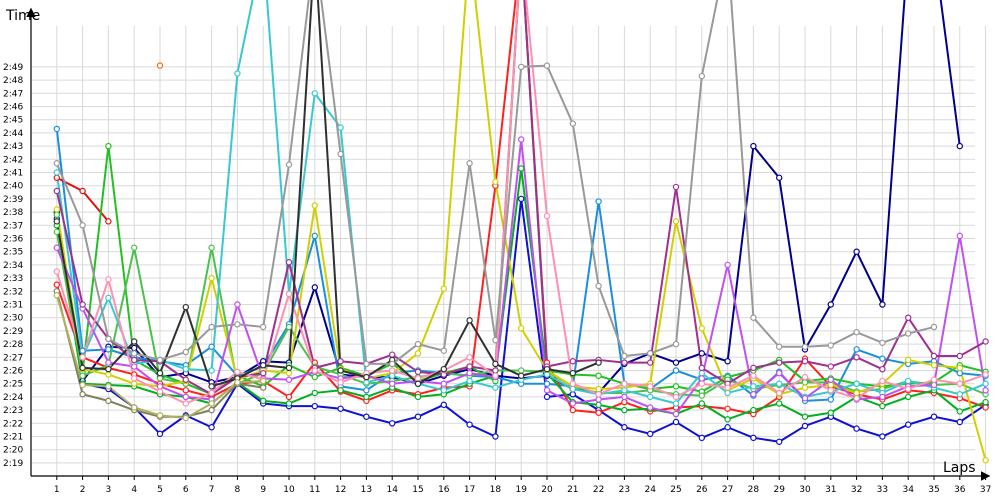 This screenshot has width=1000, height=500. Describe the element at coordinates (83, 490) in the screenshot. I see `x-tick-label: 2` at that location.